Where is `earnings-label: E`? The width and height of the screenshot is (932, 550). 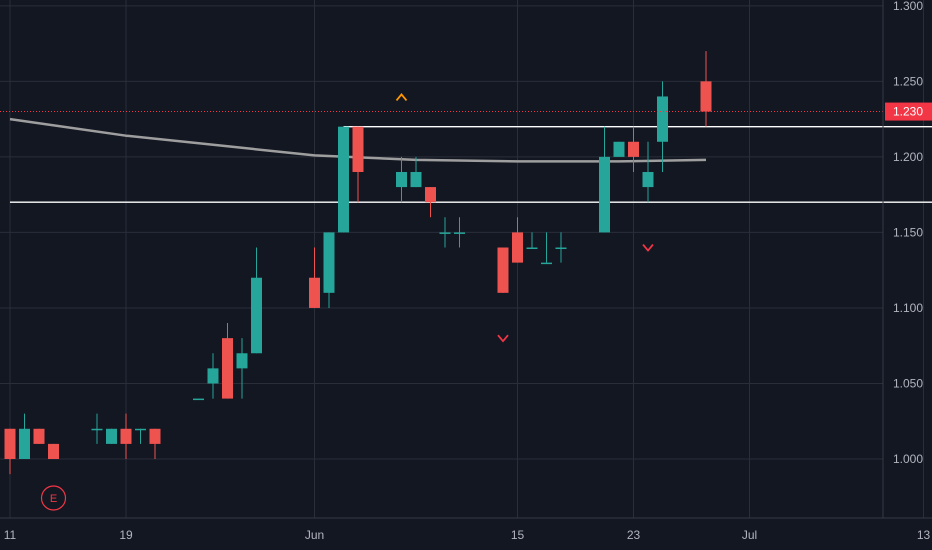
earnings-label: E is located at coordinates (53, 499).